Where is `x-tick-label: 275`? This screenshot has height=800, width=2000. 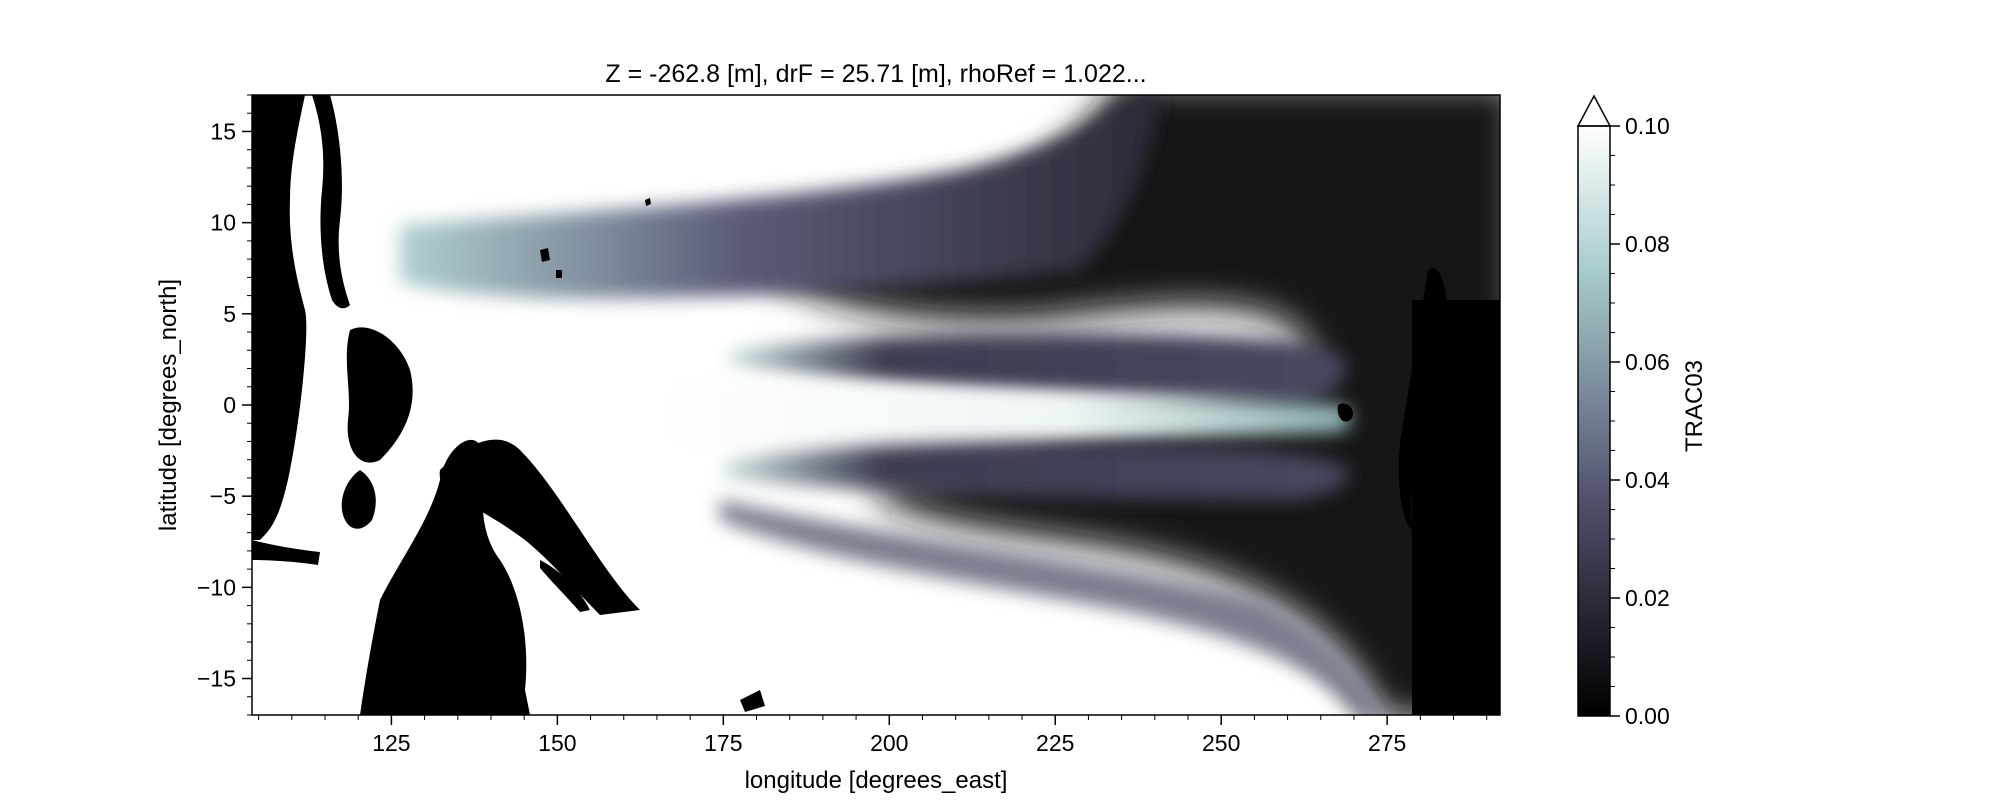
x-tick-label: 275 is located at coordinates (1387, 743).